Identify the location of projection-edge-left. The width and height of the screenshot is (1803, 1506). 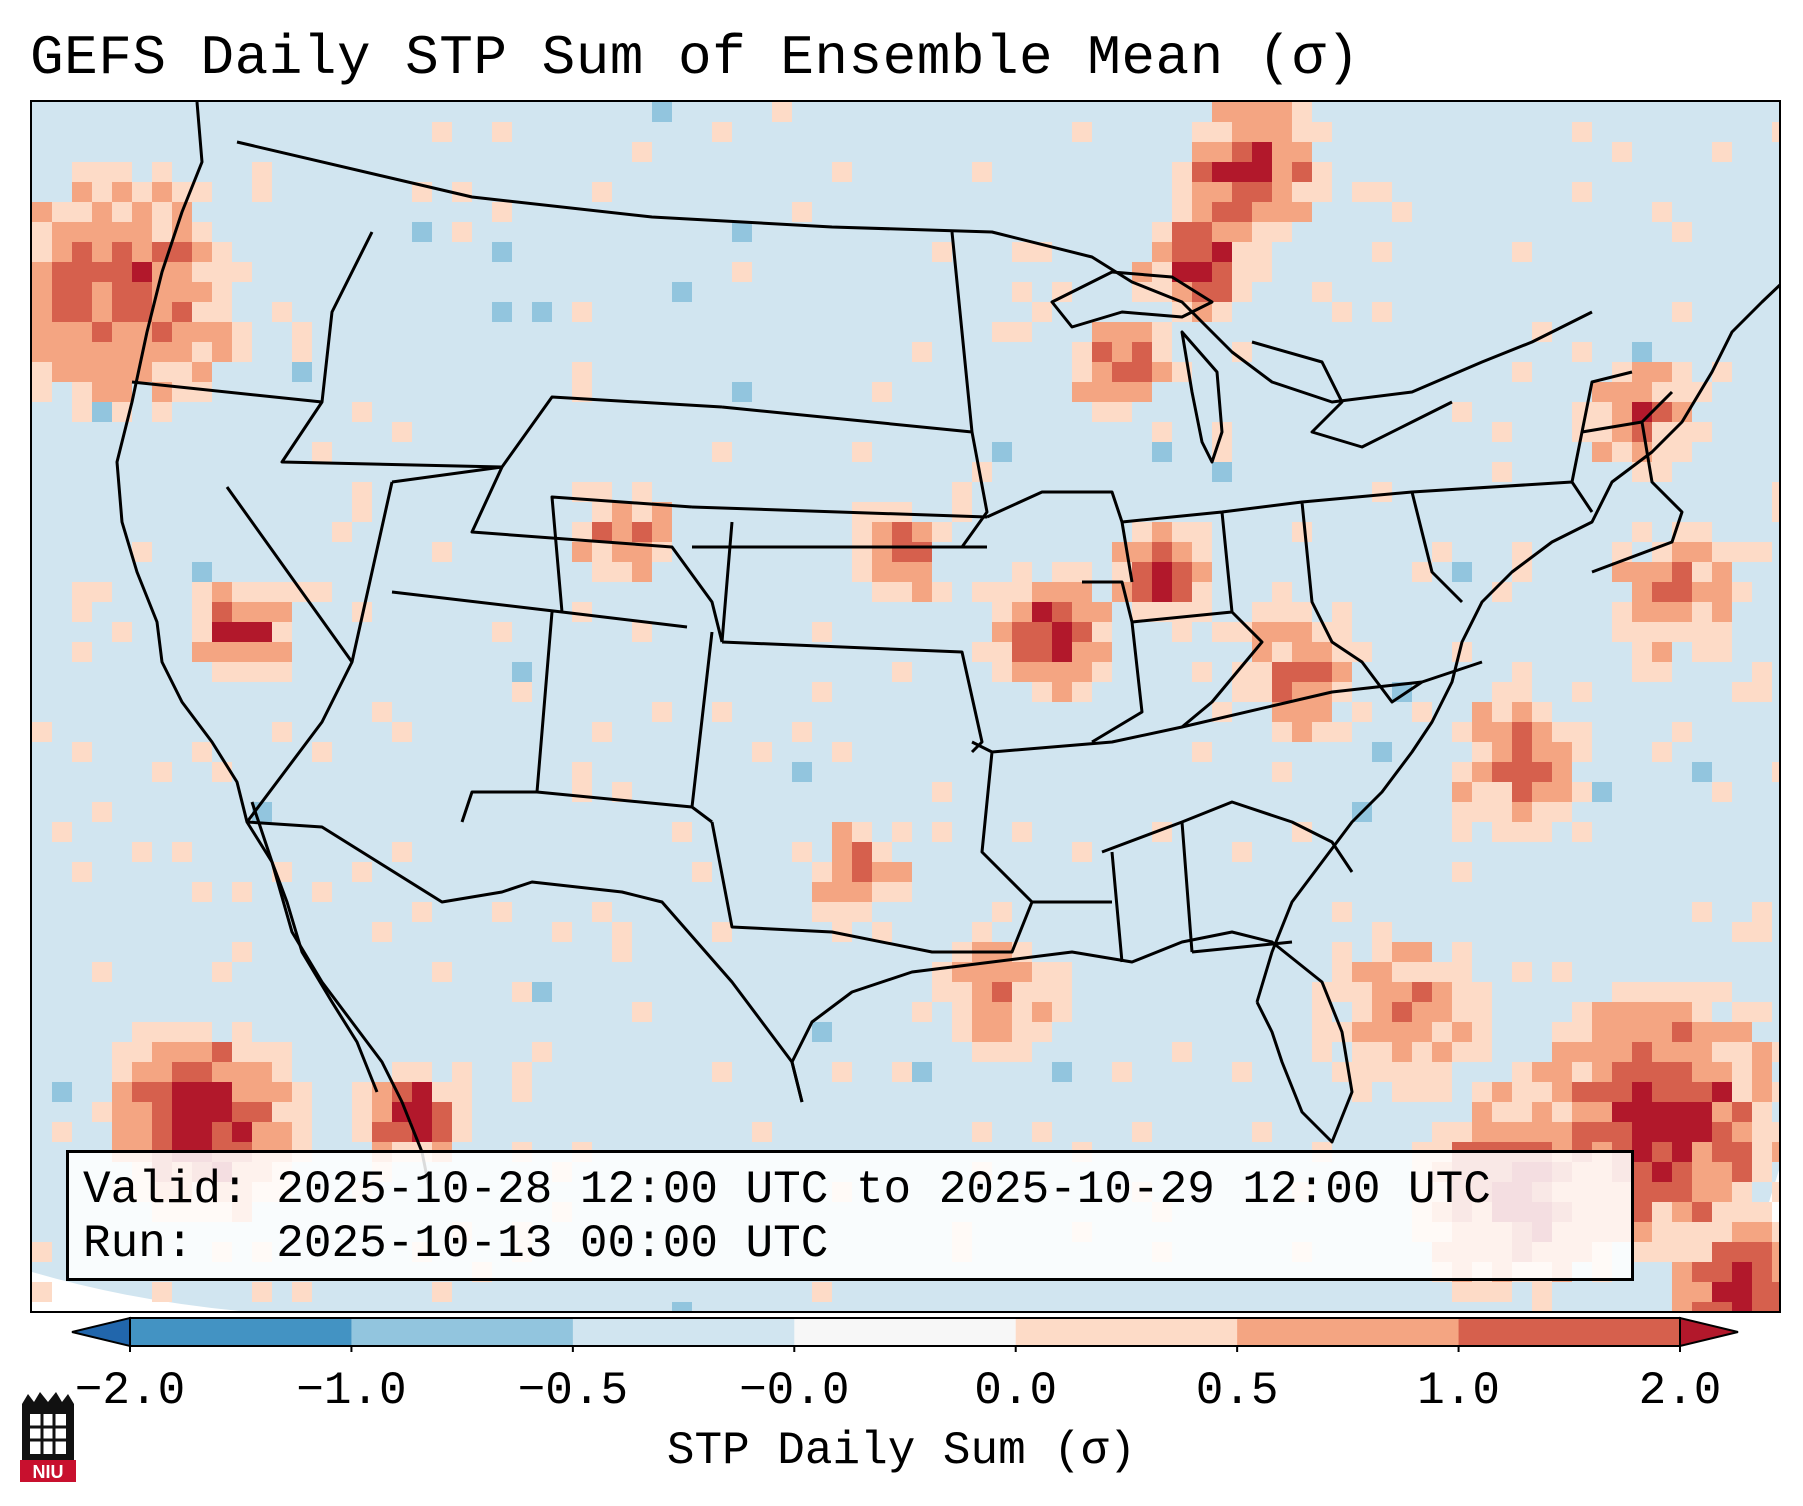
(136, 1291).